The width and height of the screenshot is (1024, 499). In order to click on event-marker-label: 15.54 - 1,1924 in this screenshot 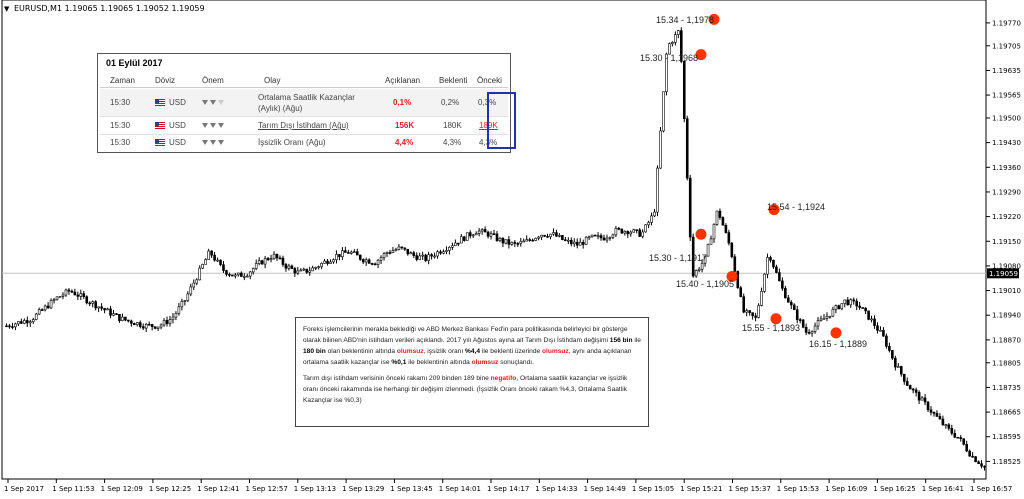, I will do `click(796, 207)`.